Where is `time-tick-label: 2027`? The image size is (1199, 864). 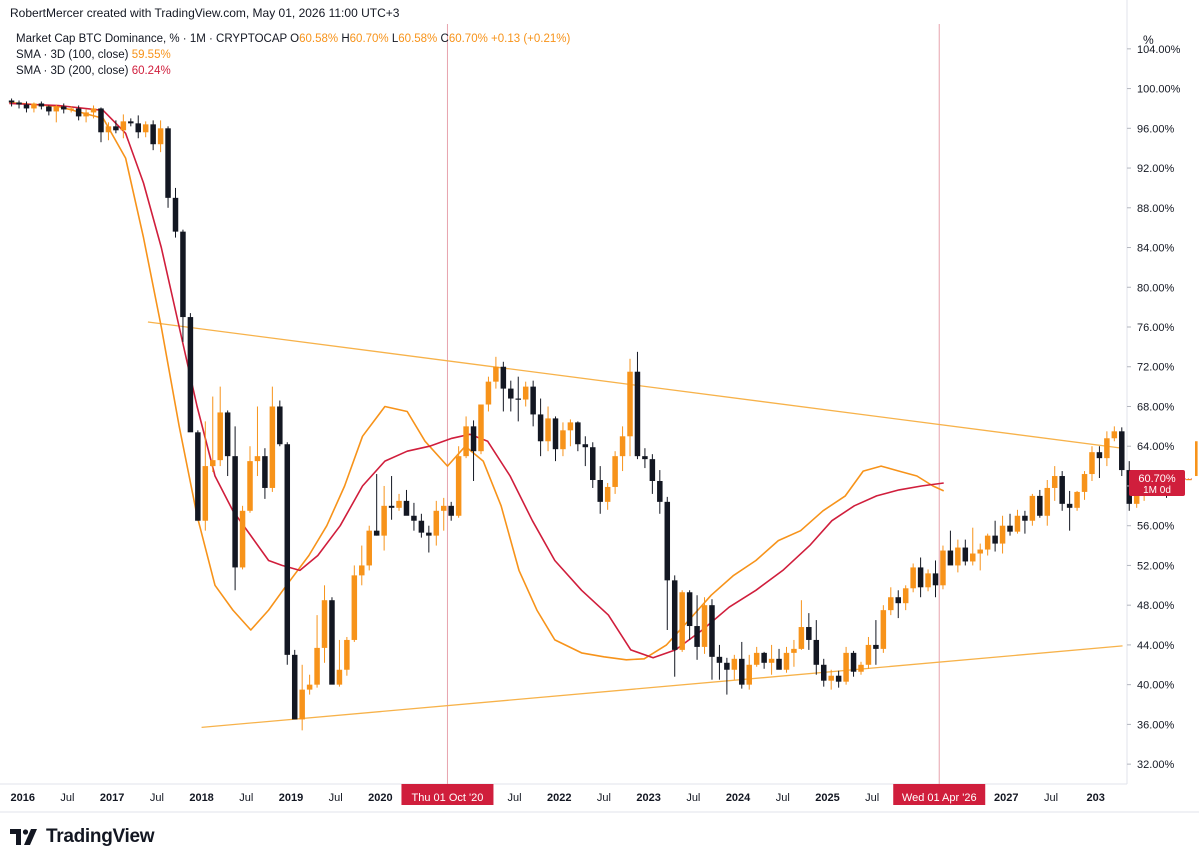
time-tick-label: 2027 is located at coordinates (1006, 798).